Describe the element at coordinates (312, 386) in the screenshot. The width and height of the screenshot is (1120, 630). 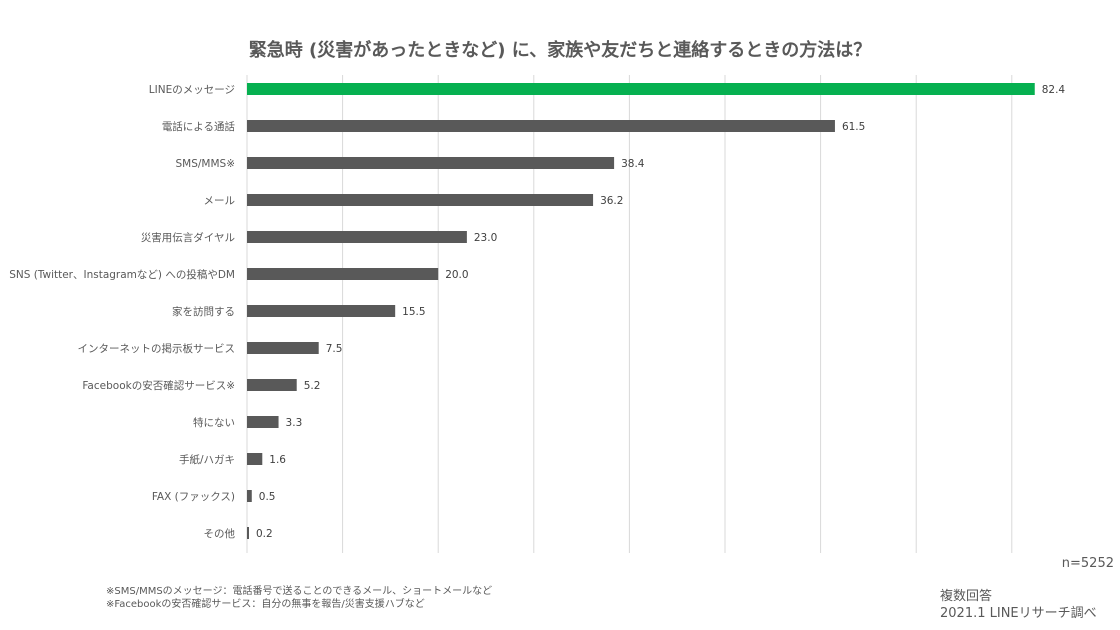
I see `data-label: 5.2` at that location.